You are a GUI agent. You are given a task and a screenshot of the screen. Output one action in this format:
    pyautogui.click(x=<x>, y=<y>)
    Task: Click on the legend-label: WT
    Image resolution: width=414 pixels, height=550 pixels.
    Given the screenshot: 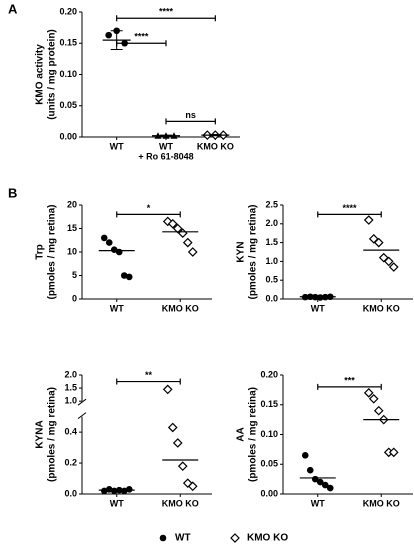 What is the action you would take?
    pyautogui.click(x=183, y=538)
    